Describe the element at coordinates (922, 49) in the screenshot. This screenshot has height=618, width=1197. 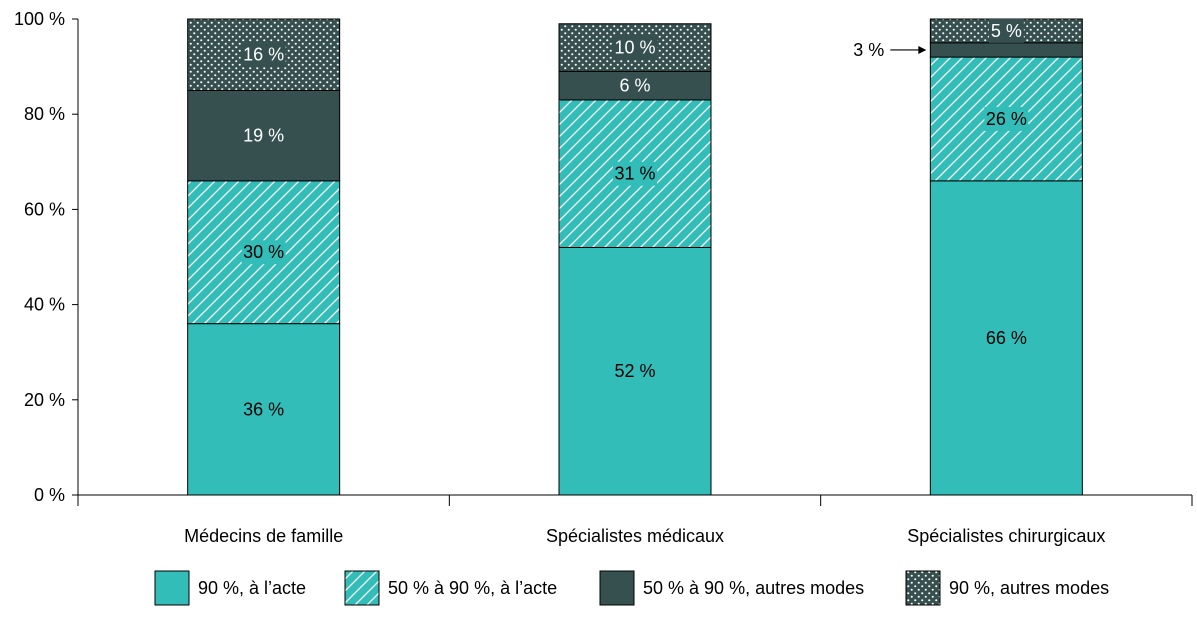
I see `annotation-arrow-head` at that location.